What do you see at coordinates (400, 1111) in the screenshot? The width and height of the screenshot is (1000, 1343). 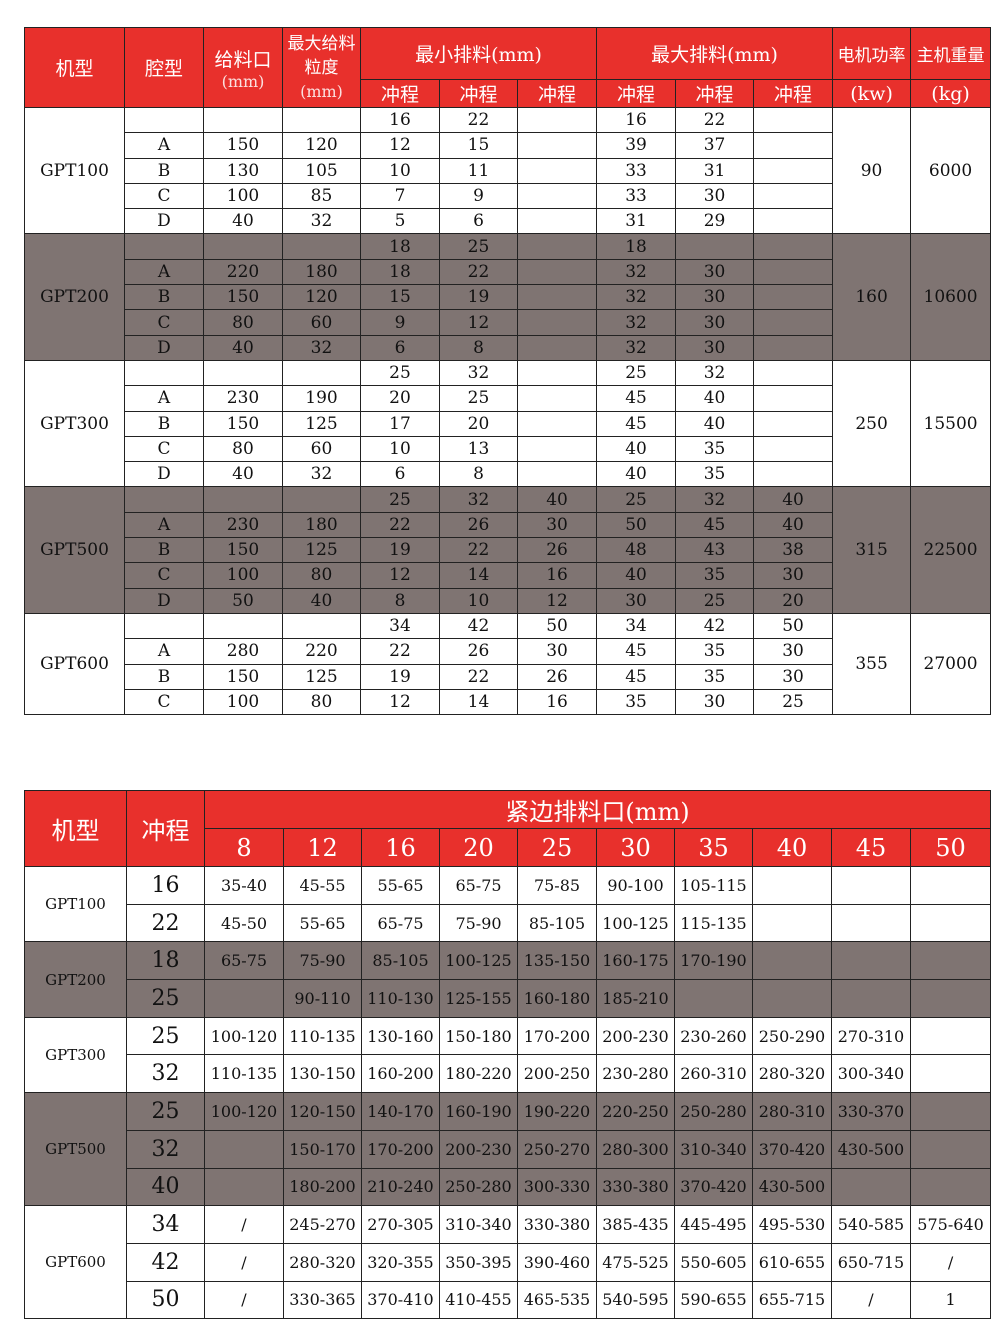 I see `range-cell: 140-170` at bounding box center [400, 1111].